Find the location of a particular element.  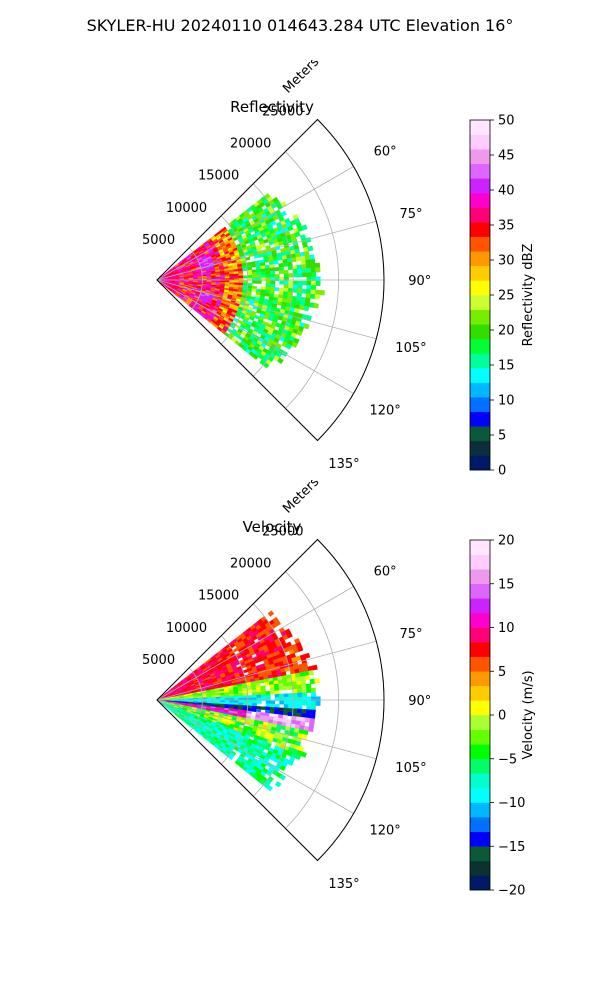

colorbar-tick-label: 40 is located at coordinates (506, 191).